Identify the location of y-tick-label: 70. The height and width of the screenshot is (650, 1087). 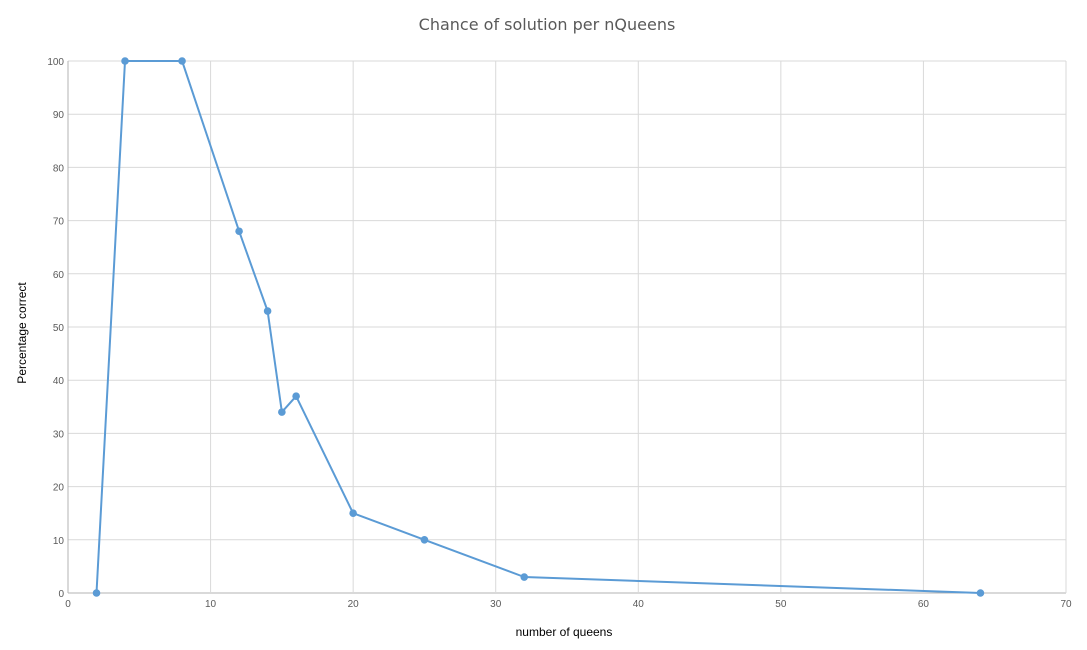
(59, 222).